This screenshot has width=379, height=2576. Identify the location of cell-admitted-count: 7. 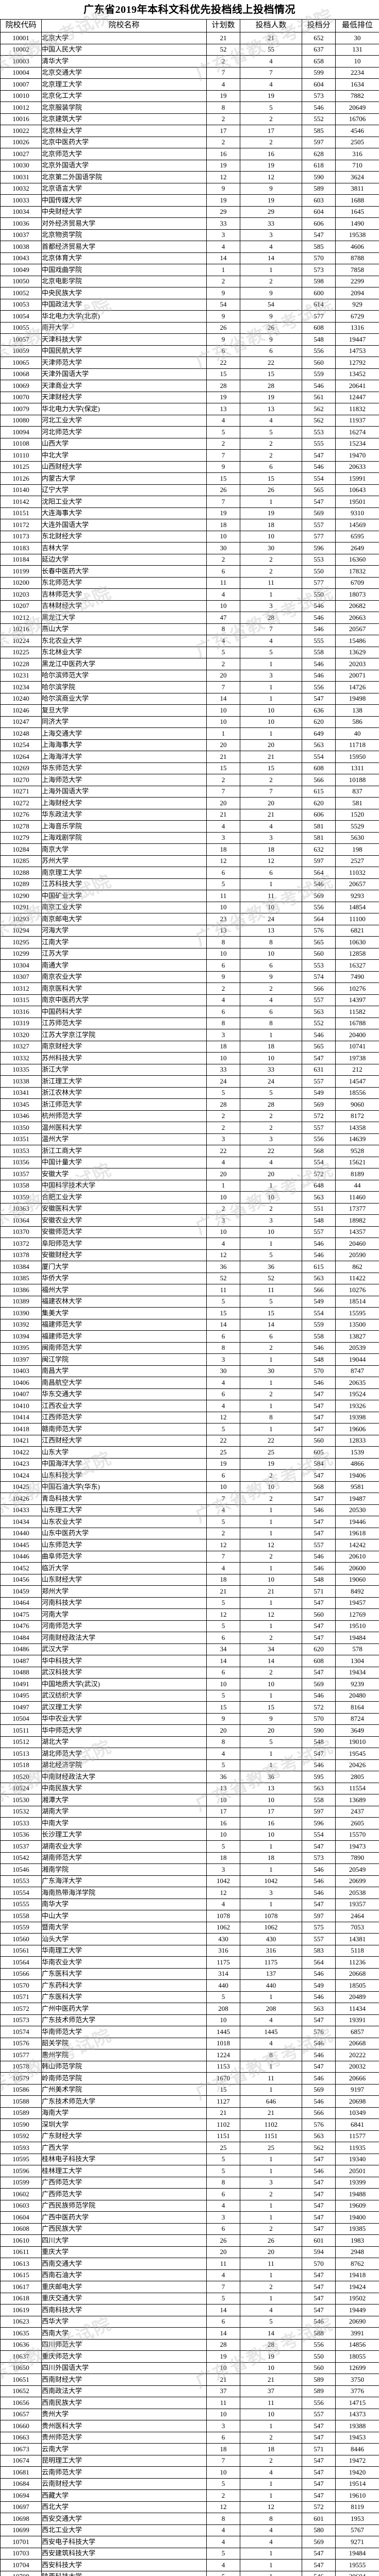
(271, 629).